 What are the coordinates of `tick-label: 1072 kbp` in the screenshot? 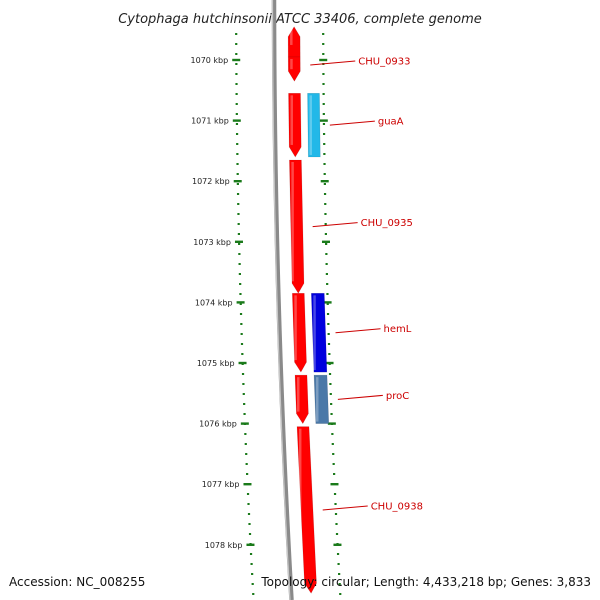 It's located at (211, 181).